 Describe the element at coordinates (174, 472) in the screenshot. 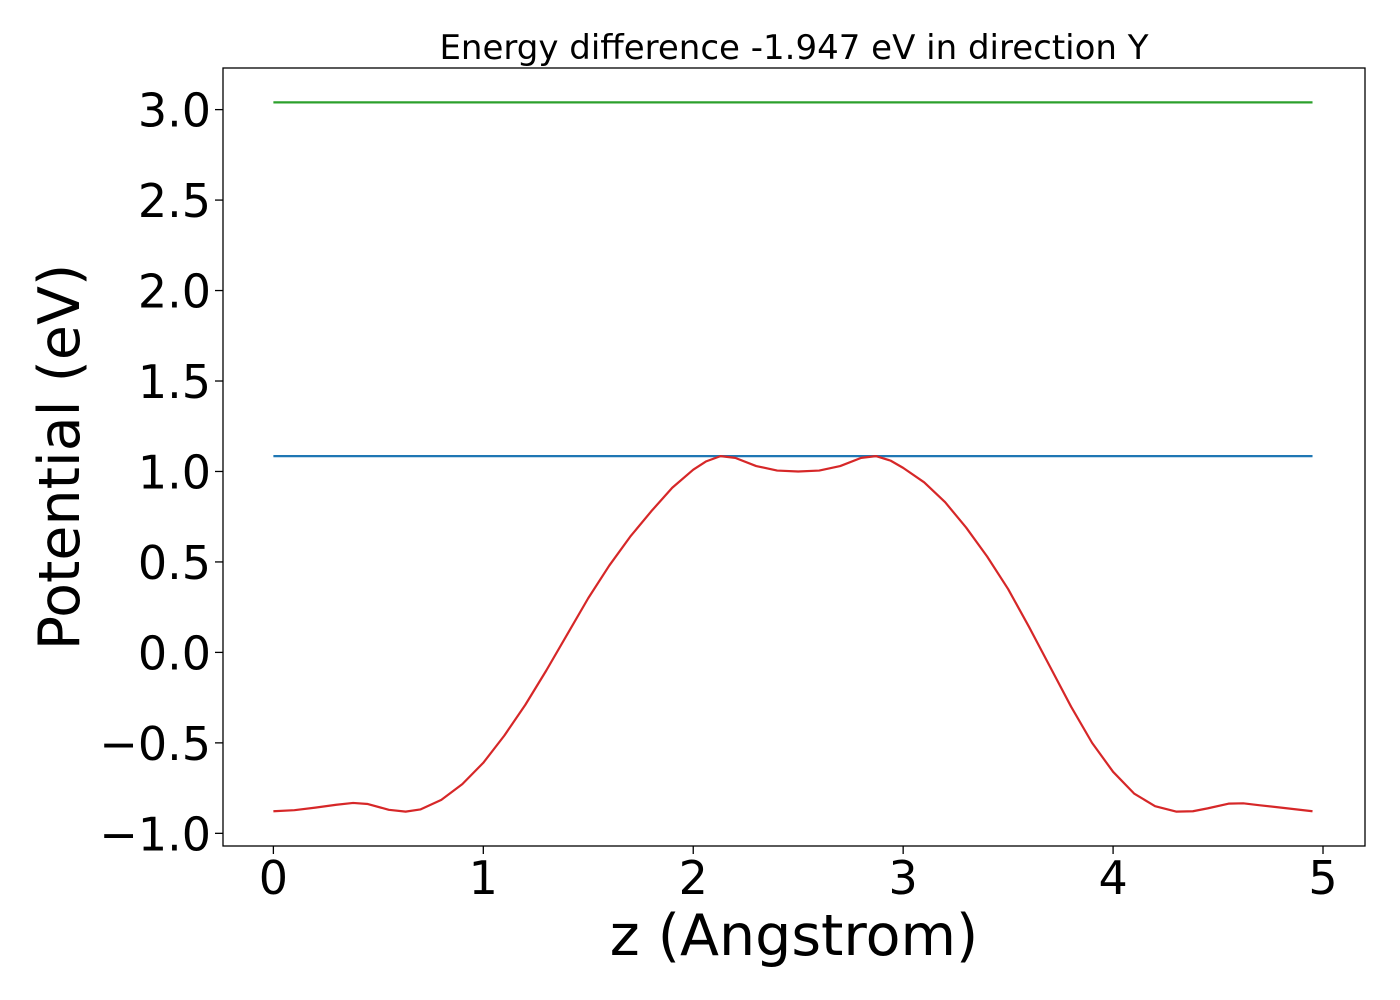

I see `y-tick-label: 1.0` at that location.